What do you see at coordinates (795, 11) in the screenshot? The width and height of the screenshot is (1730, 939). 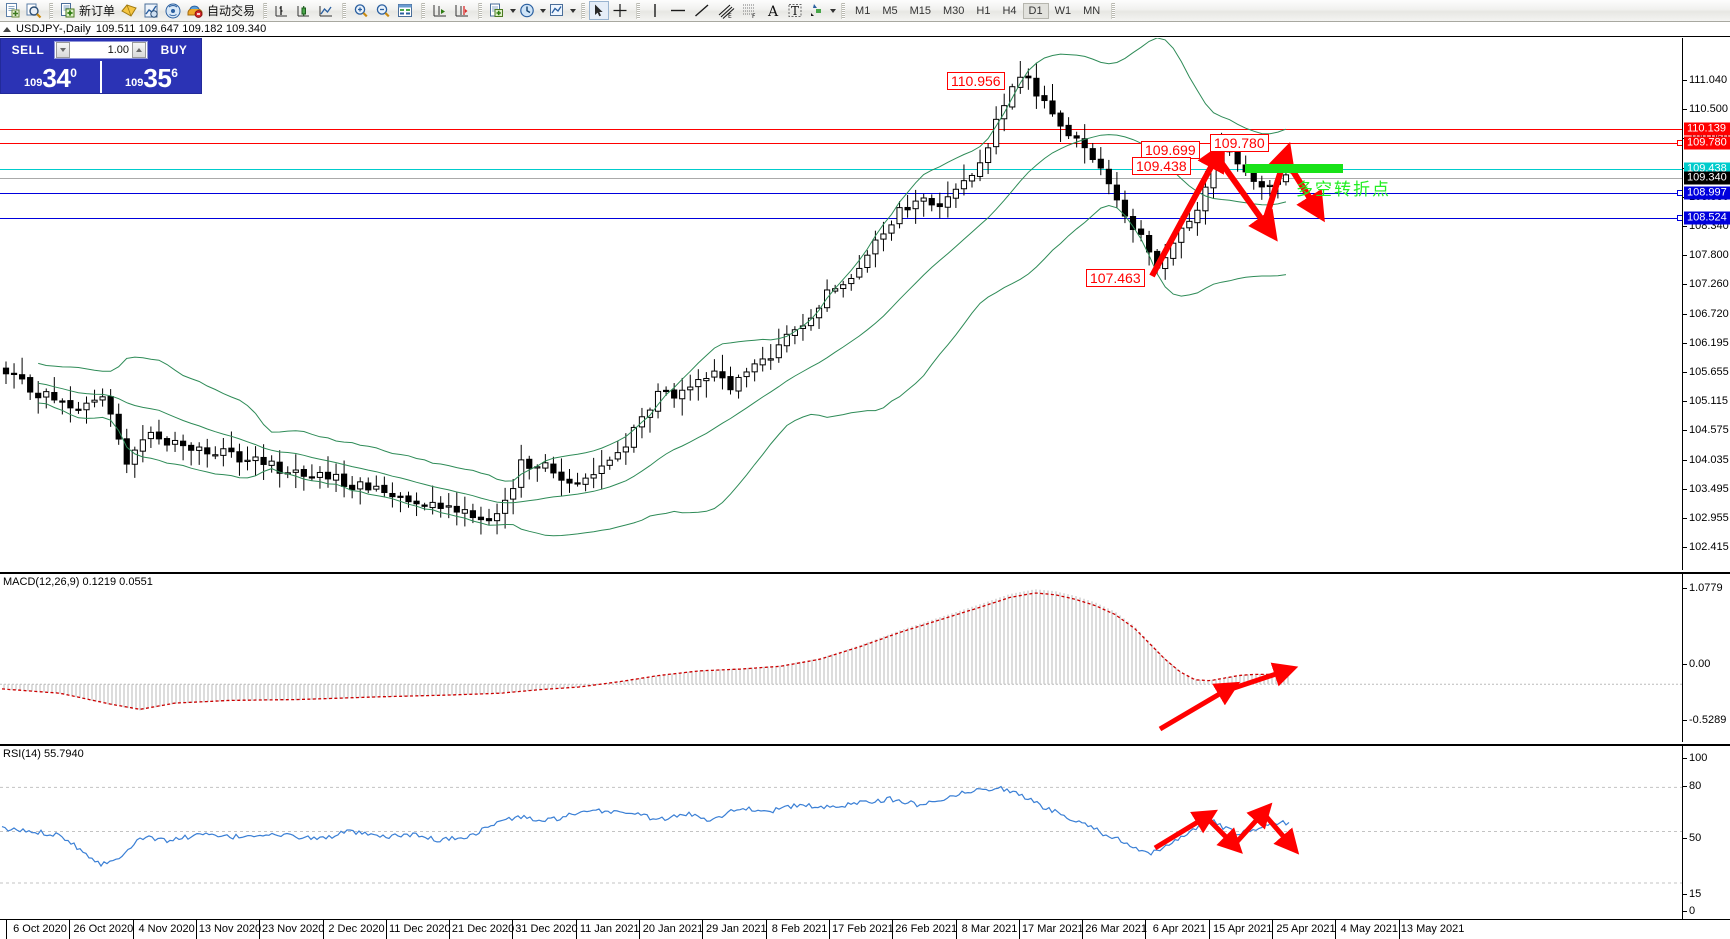 I see `text-icon: T` at bounding box center [795, 11].